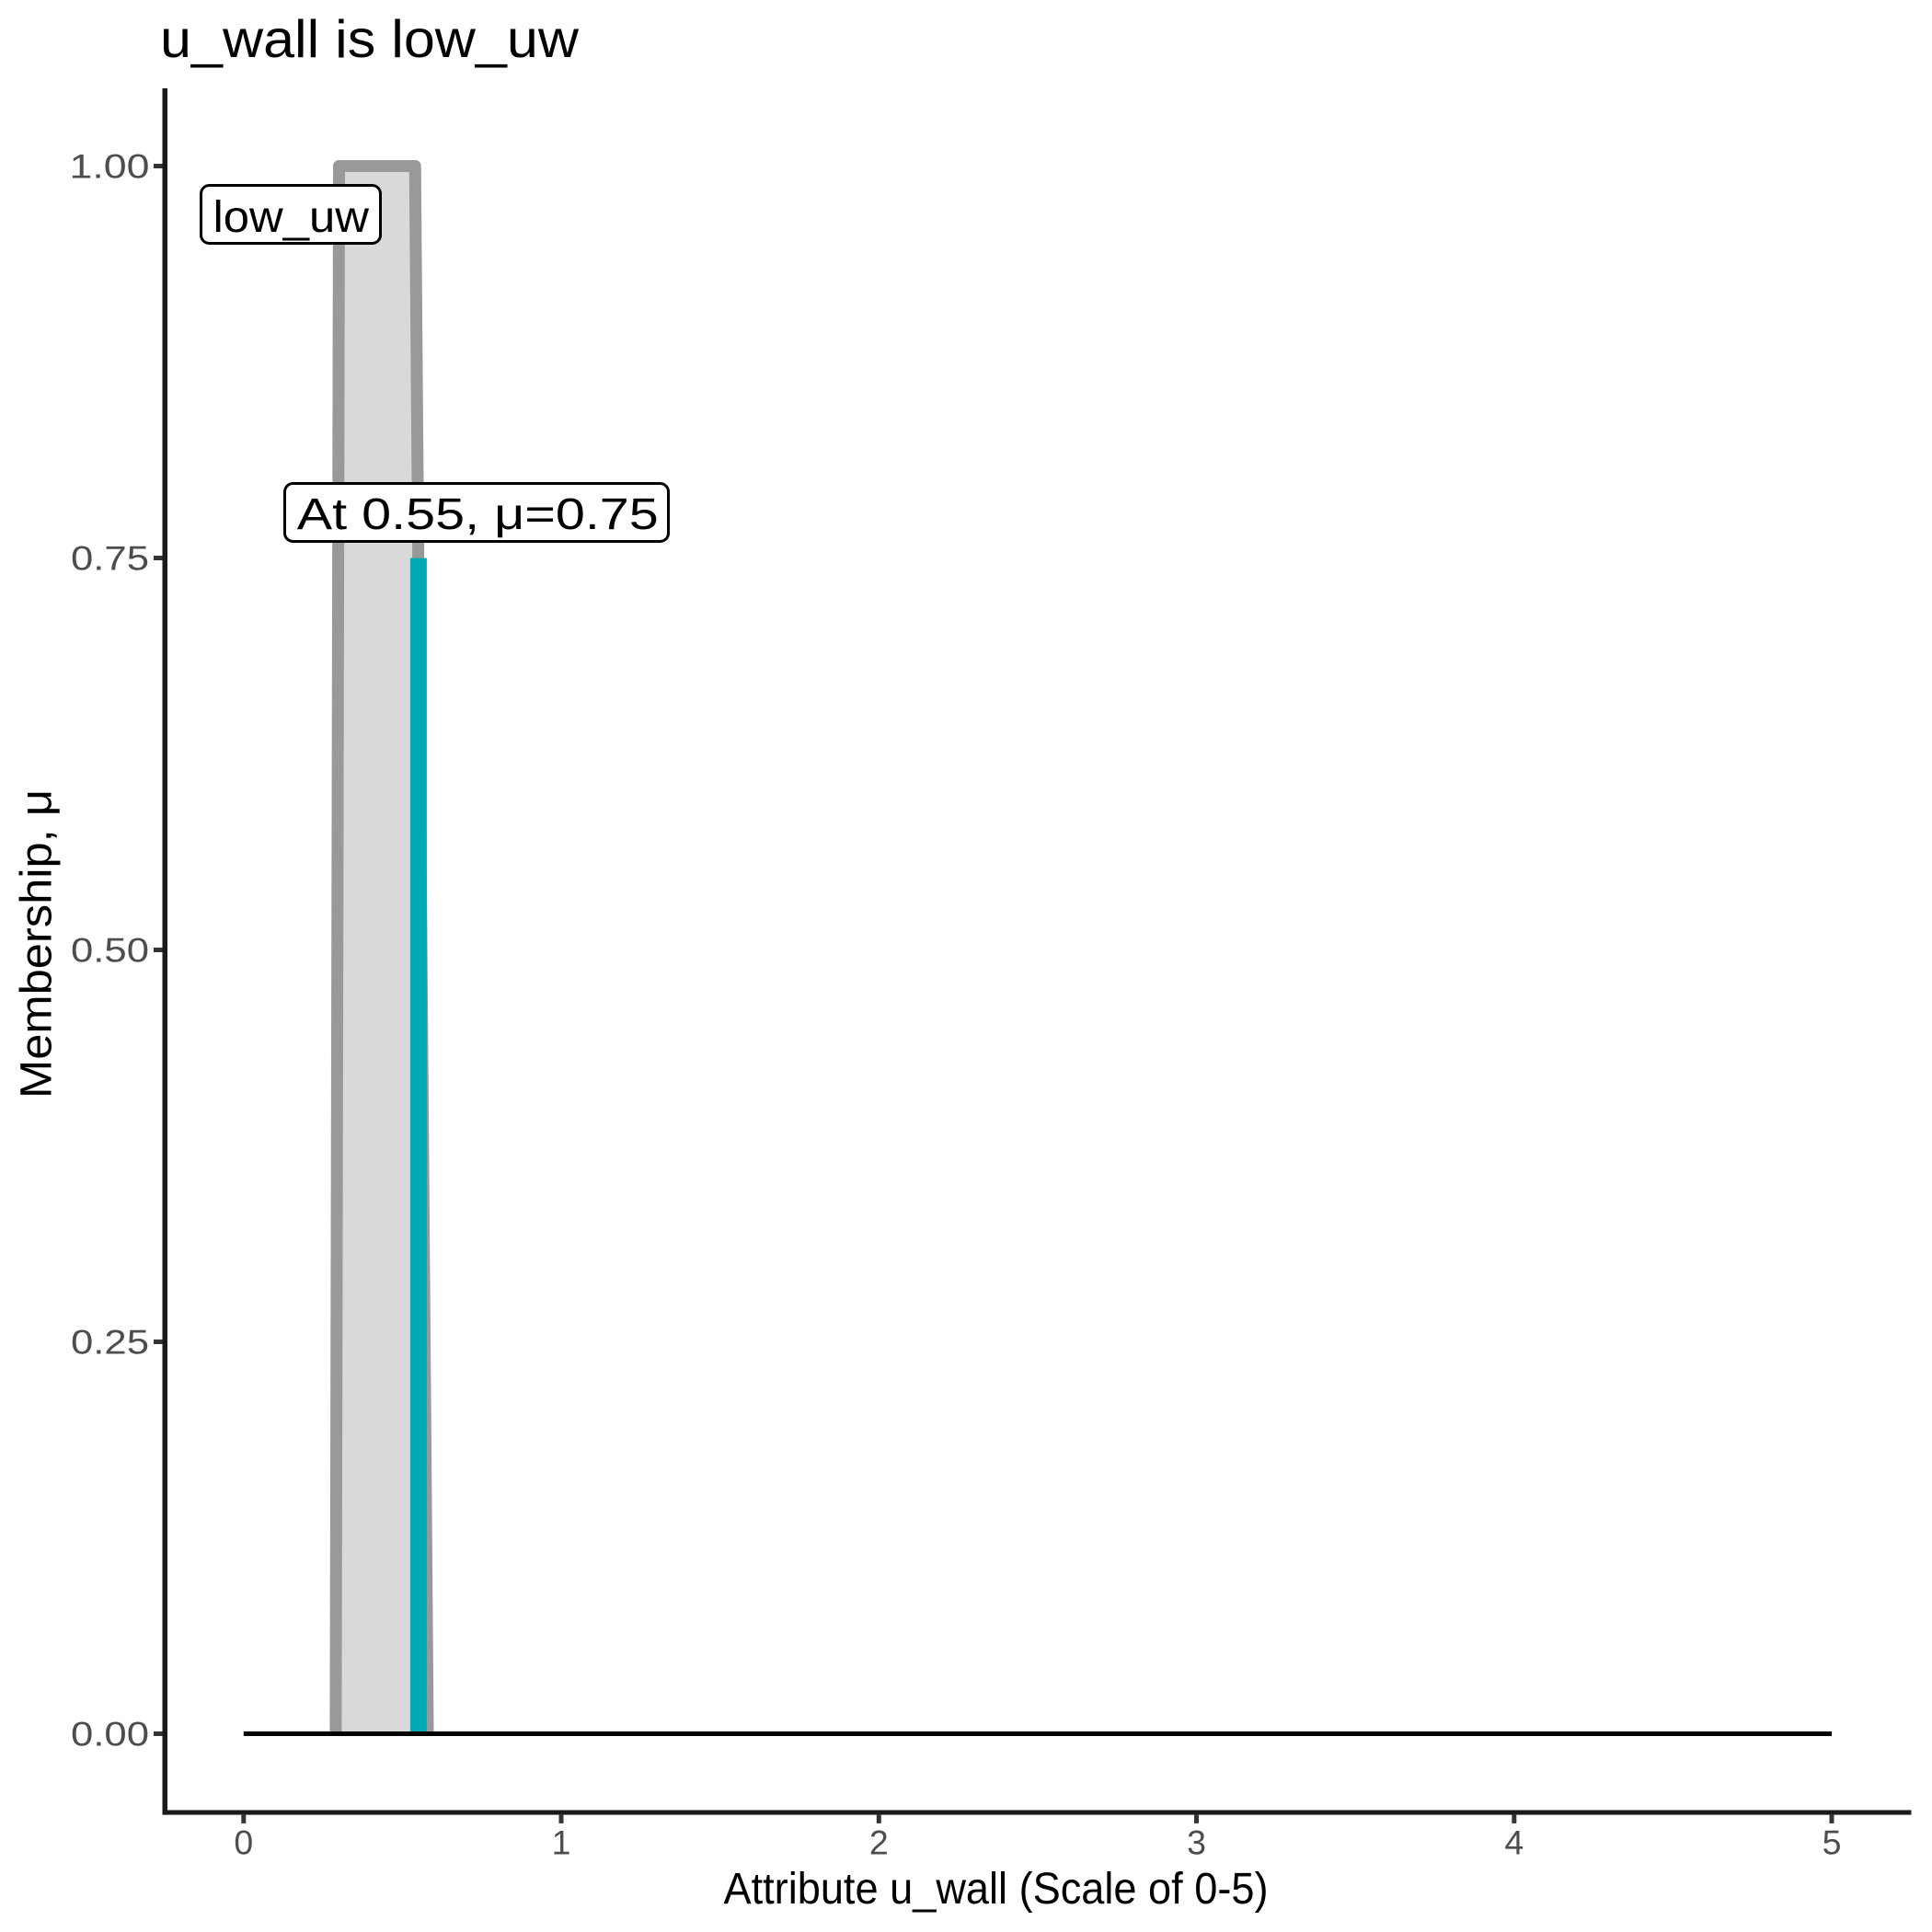 This screenshot has height=1932, width=1932. What do you see at coordinates (561, 1842) in the screenshot?
I see `svg-text: 1` at bounding box center [561, 1842].